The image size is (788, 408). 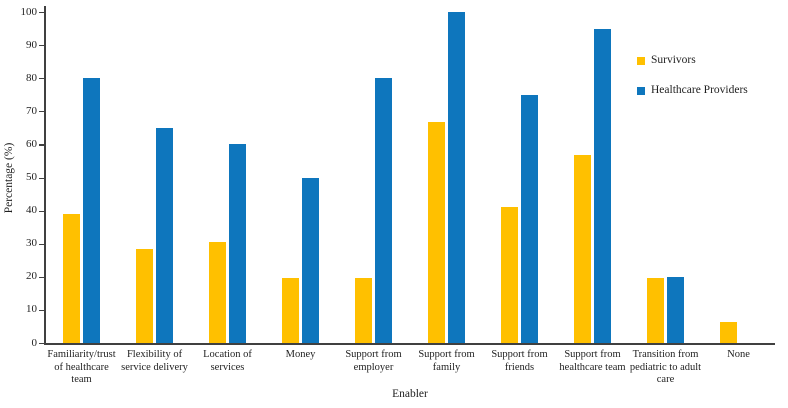 I want to click on category-label: Transition from pediatric to adult care, so click(x=665, y=368).